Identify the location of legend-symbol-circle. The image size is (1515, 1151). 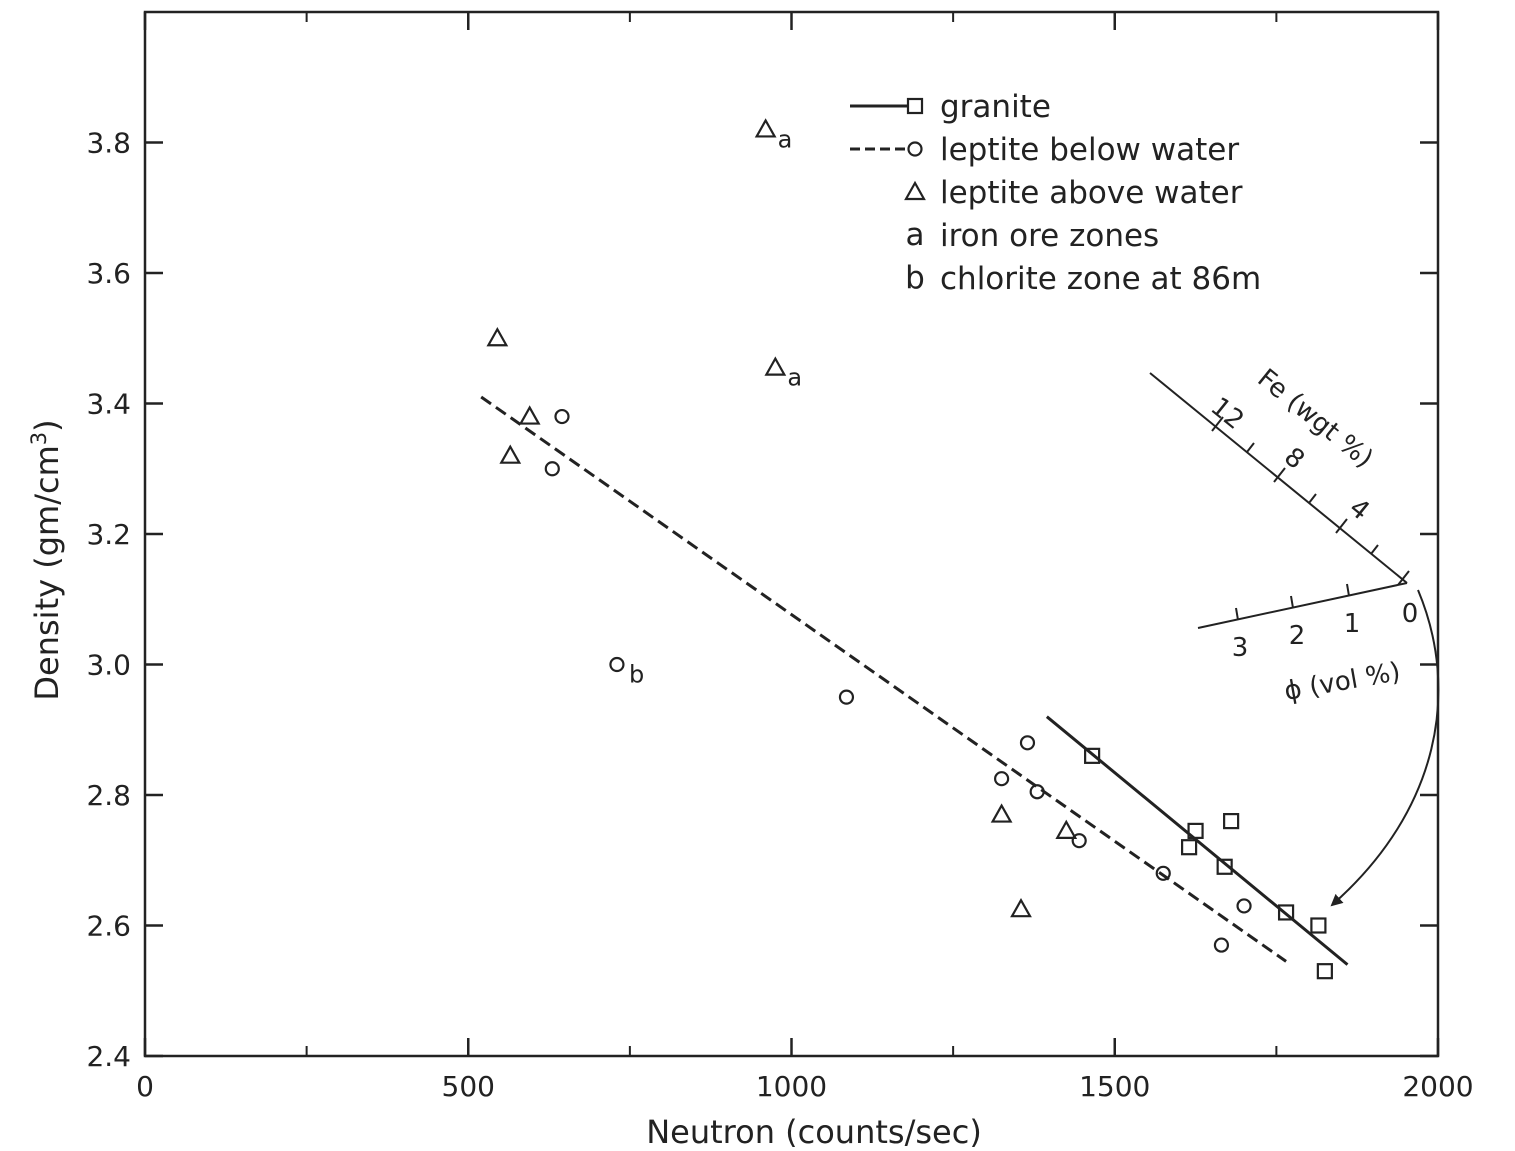
(915, 149).